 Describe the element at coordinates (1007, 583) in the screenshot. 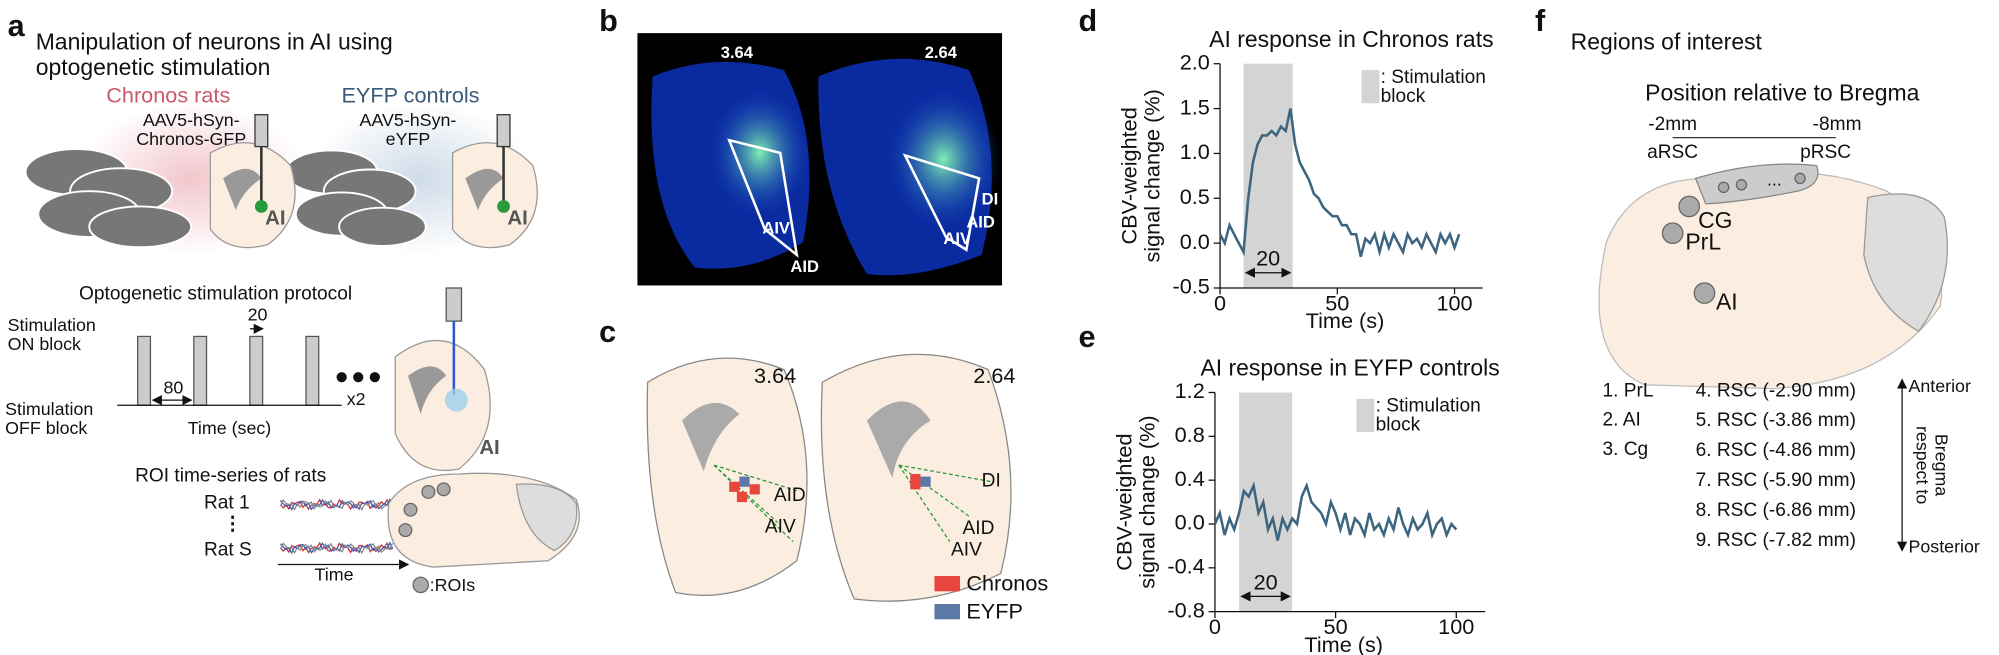

I see `legend-label: Chronos` at that location.